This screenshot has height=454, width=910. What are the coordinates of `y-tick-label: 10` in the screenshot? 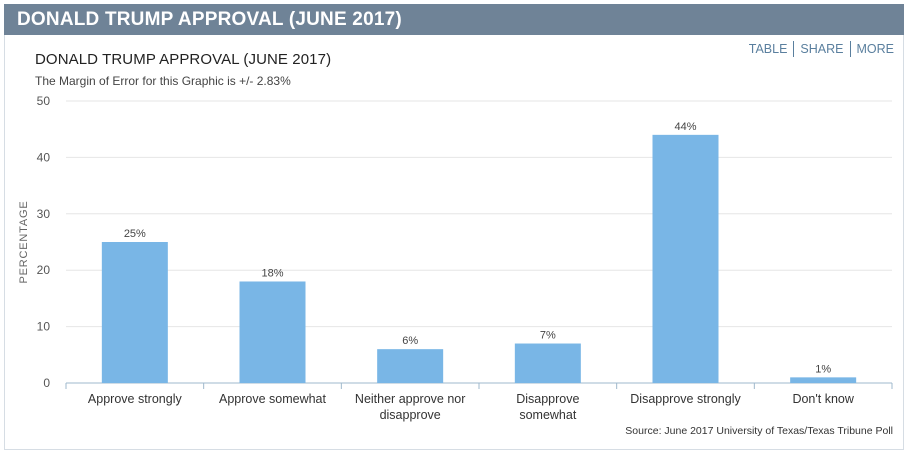 It's located at (44, 327).